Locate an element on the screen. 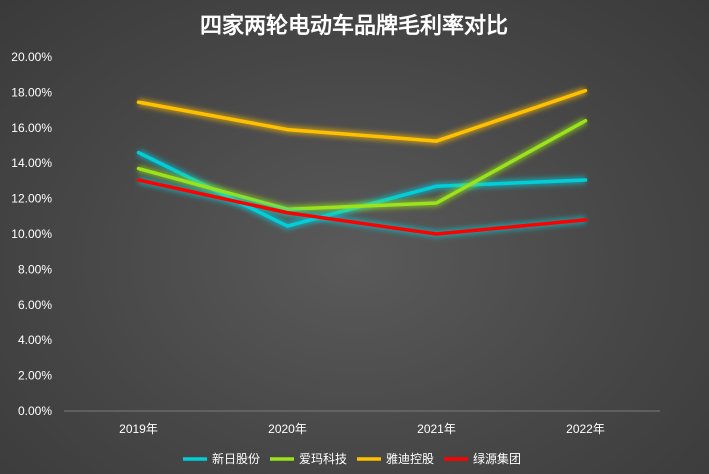 This screenshot has height=474, width=709. y-tick-label: 20.00% is located at coordinates (31, 57).